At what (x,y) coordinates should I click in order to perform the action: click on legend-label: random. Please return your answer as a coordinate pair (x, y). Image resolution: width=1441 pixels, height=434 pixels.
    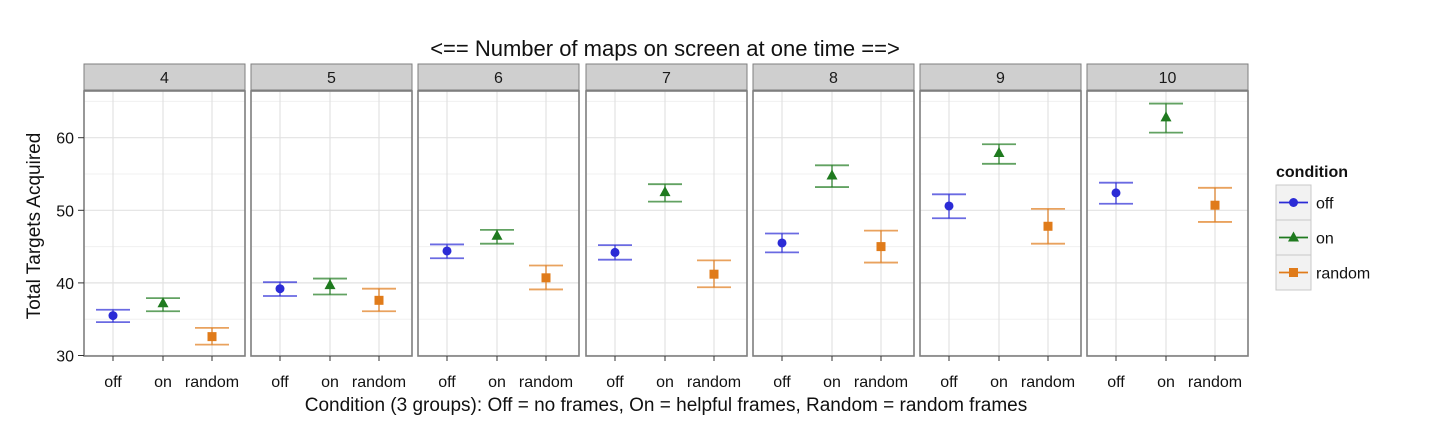
    Looking at the image, I should click on (1343, 274).